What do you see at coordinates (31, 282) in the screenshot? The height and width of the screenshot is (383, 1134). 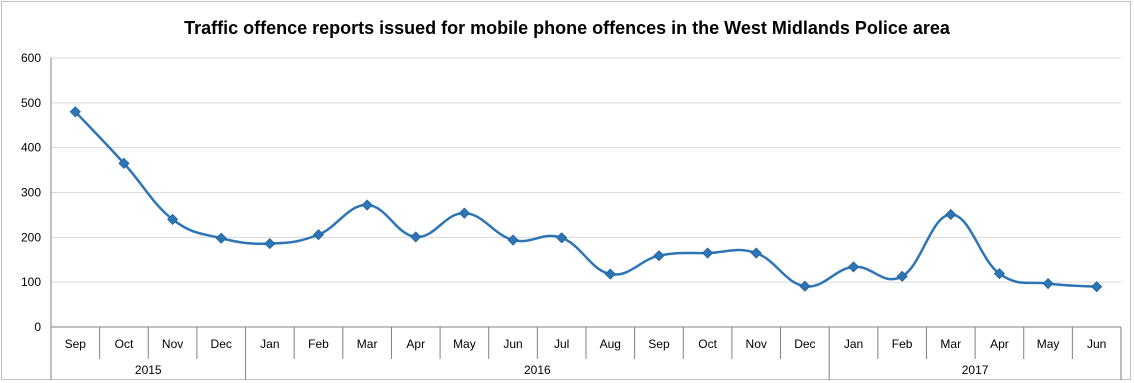 I see `y-tick-label: 100` at bounding box center [31, 282].